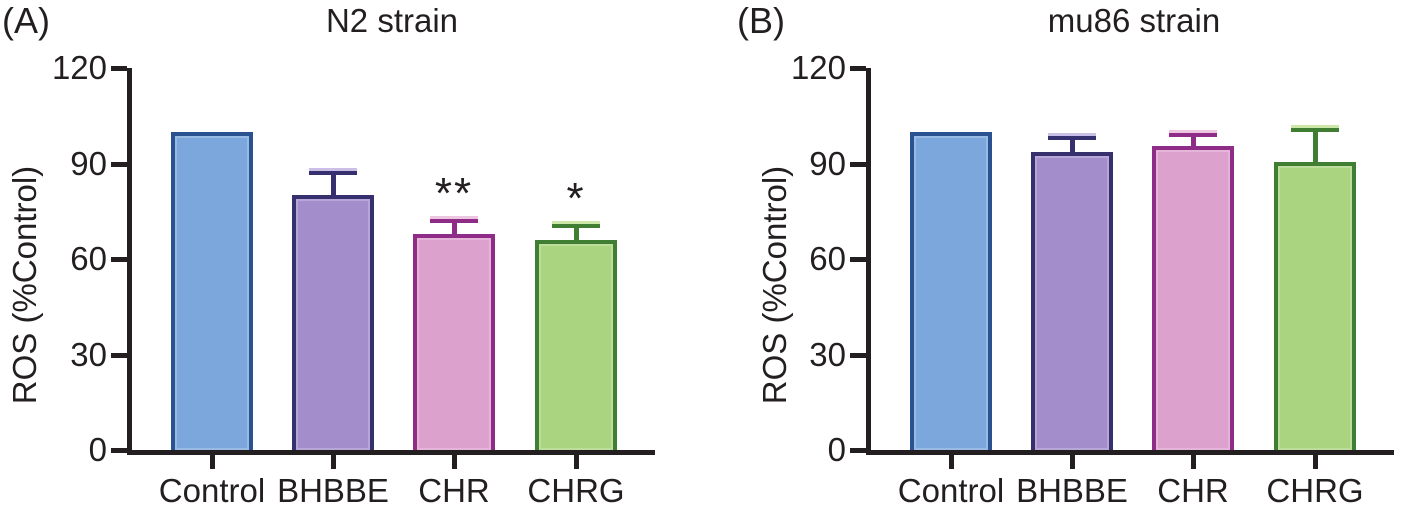  Describe the element at coordinates (26, 20) in the screenshot. I see `panel-label-a: (A)` at that location.